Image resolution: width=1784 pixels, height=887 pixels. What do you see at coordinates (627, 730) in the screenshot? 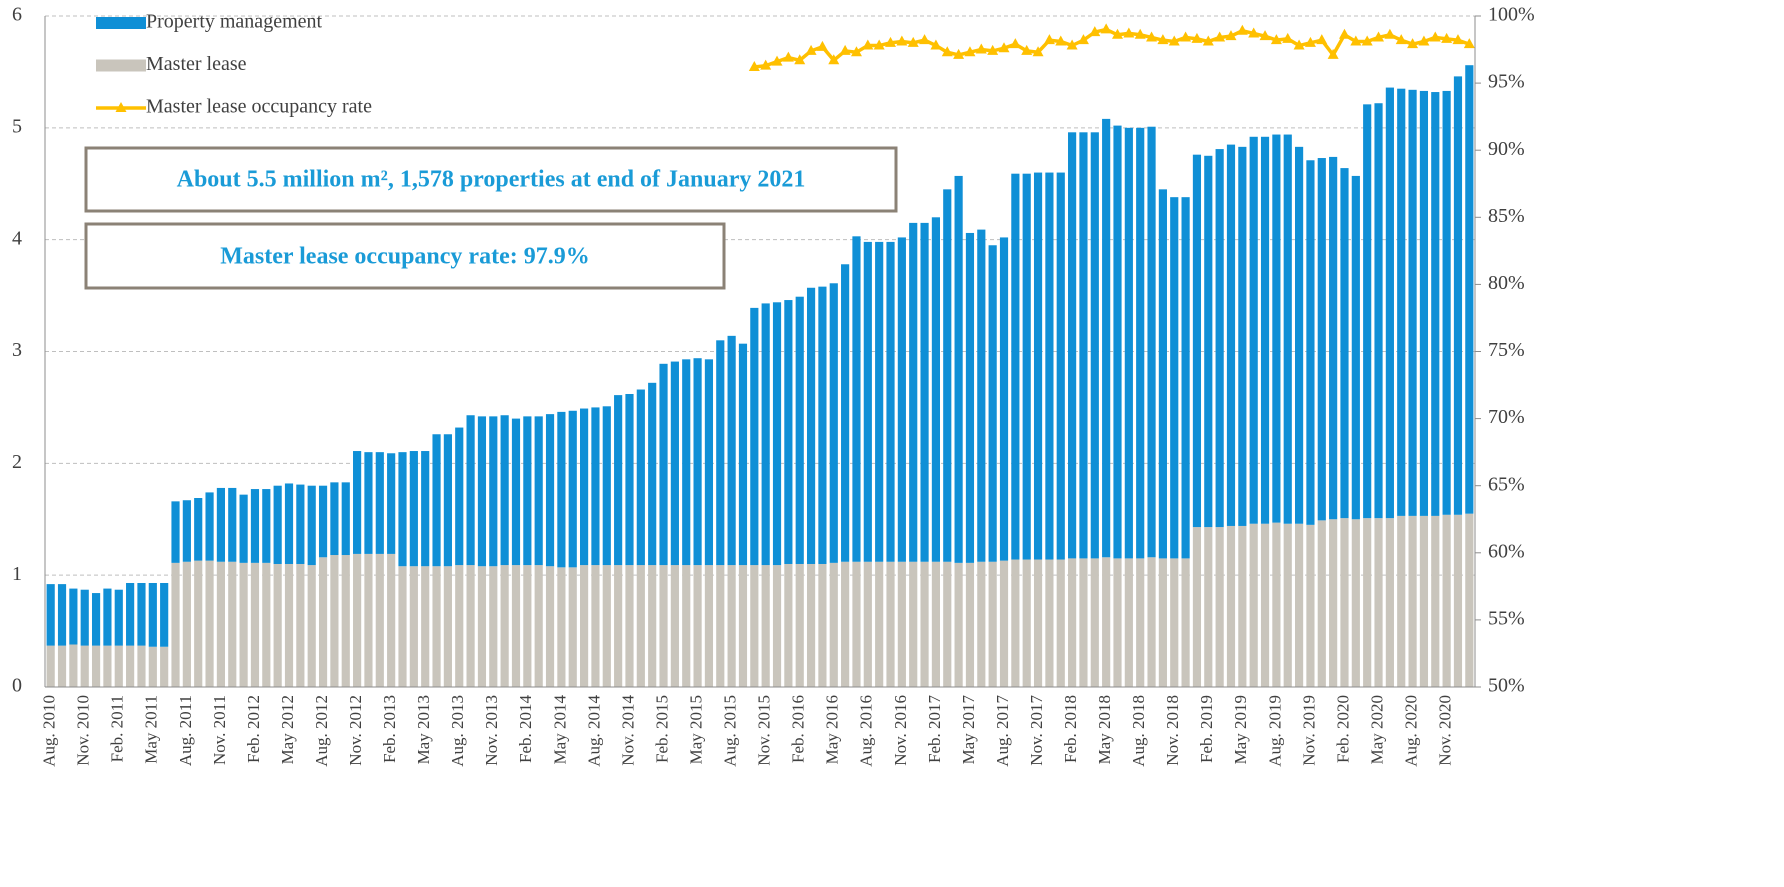
I see `x-tick-label: Nov. 2014` at bounding box center [627, 730].